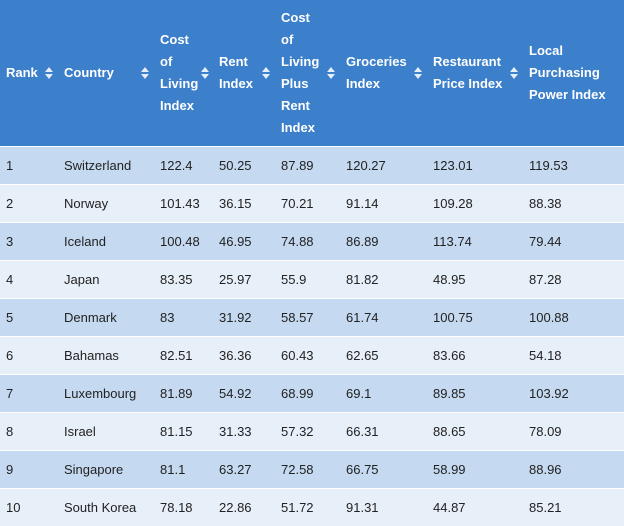 The height and width of the screenshot is (526, 624). Describe the element at coordinates (475, 280) in the screenshot. I see `cell-restaurant: 48.95` at that location.